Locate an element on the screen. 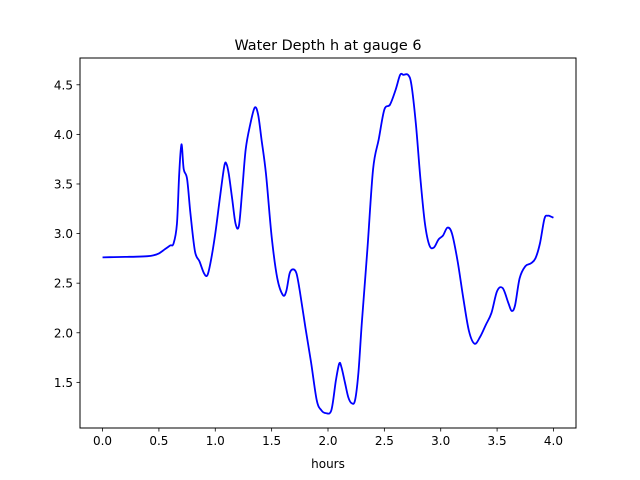 The image size is (640, 480). y-tick-label: 3.0 is located at coordinates (63, 234).